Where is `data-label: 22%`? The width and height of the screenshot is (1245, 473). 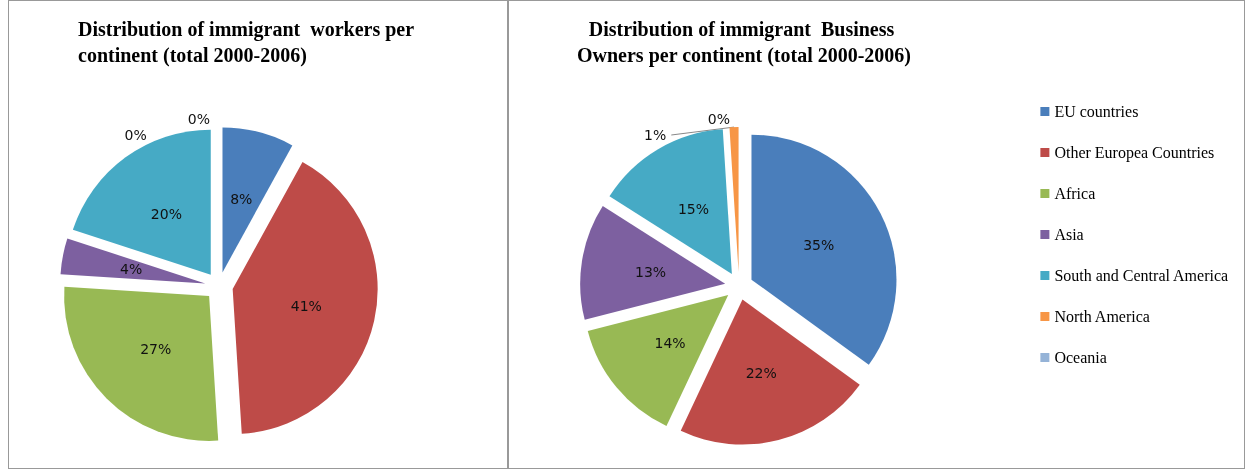 data-label: 22% is located at coordinates (761, 372).